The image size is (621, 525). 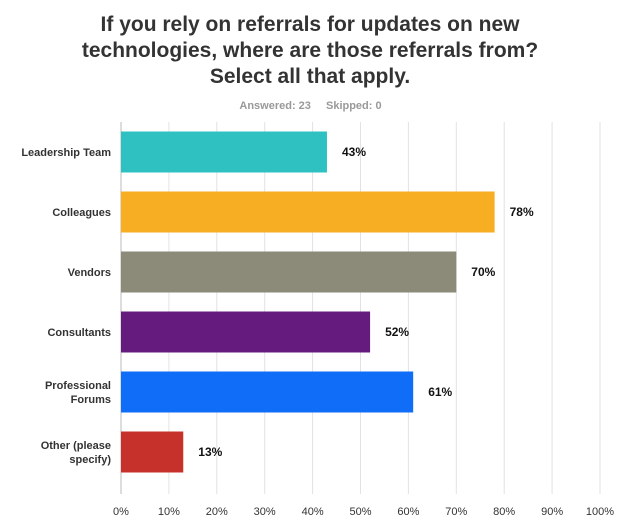 What do you see at coordinates (600, 512) in the screenshot?
I see `x-tick-label-100: 100%` at bounding box center [600, 512].